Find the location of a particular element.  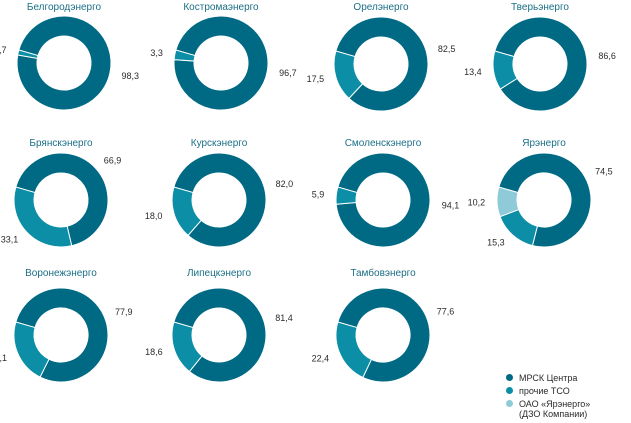

chart-8-label-1: 74,5 is located at coordinates (604, 172).